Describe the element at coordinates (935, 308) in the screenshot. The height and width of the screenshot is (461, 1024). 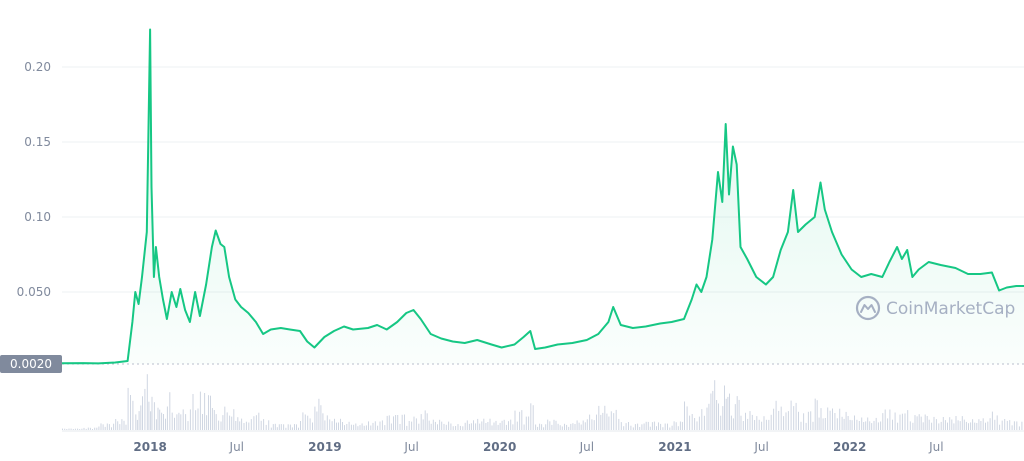
I see `watermark: CoinMarketCap` at that location.